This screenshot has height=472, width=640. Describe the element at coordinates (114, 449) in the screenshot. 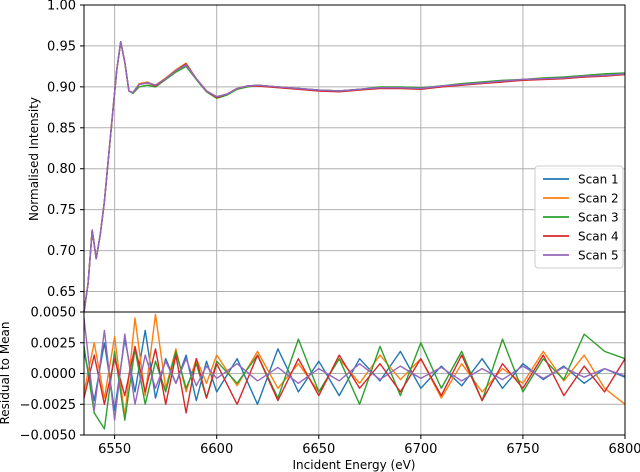

I see `xtick-label-0: 6550` at that location.